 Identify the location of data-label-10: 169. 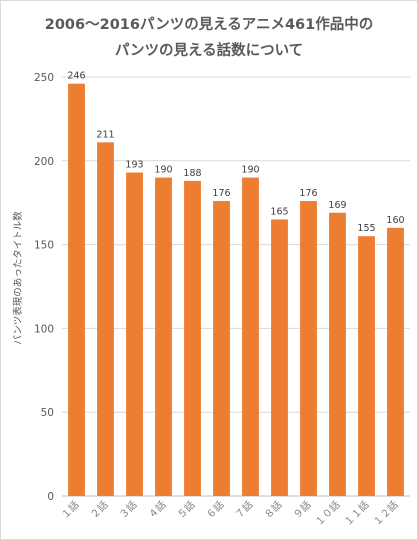
(337, 205).